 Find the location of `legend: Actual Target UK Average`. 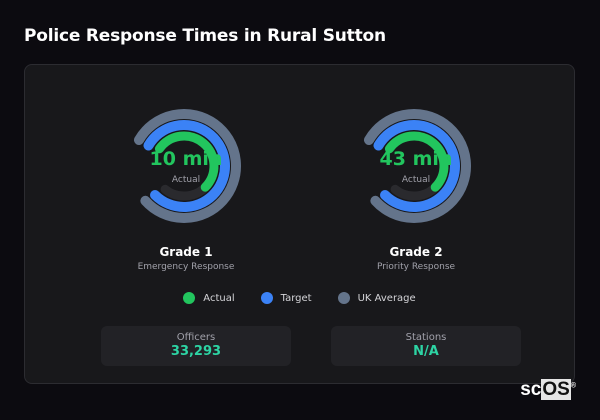

legend: Actual Target UK Average is located at coordinates (299, 298).